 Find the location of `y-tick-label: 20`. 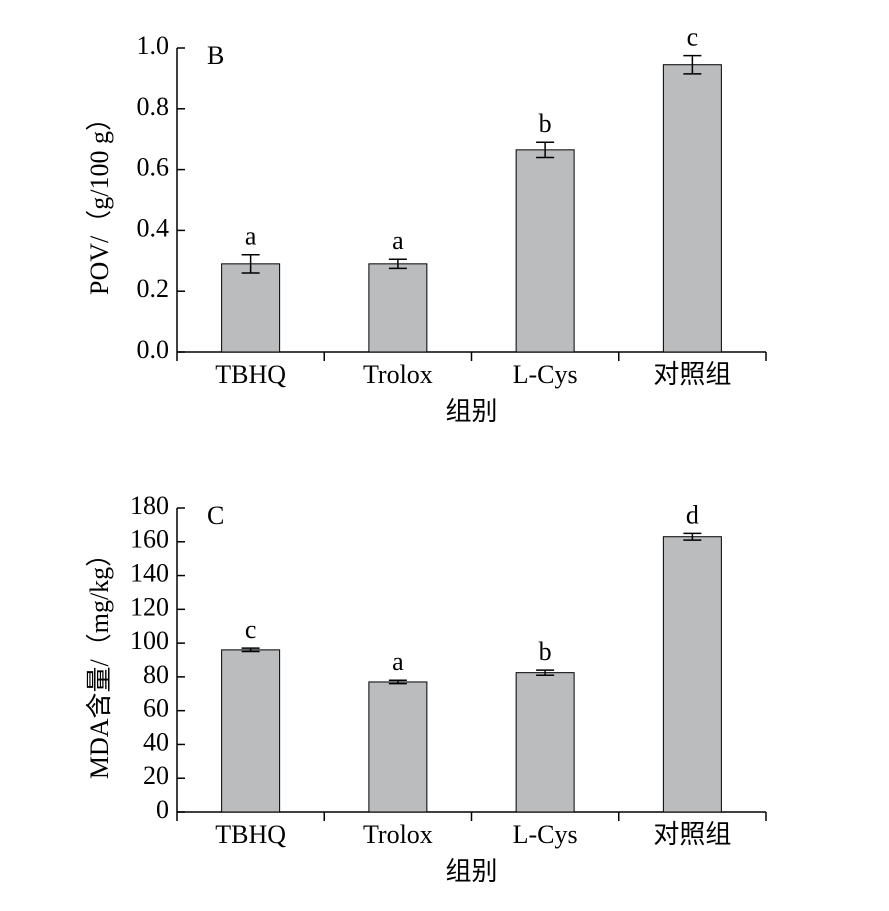

y-tick-label: 20 is located at coordinates (156, 775).